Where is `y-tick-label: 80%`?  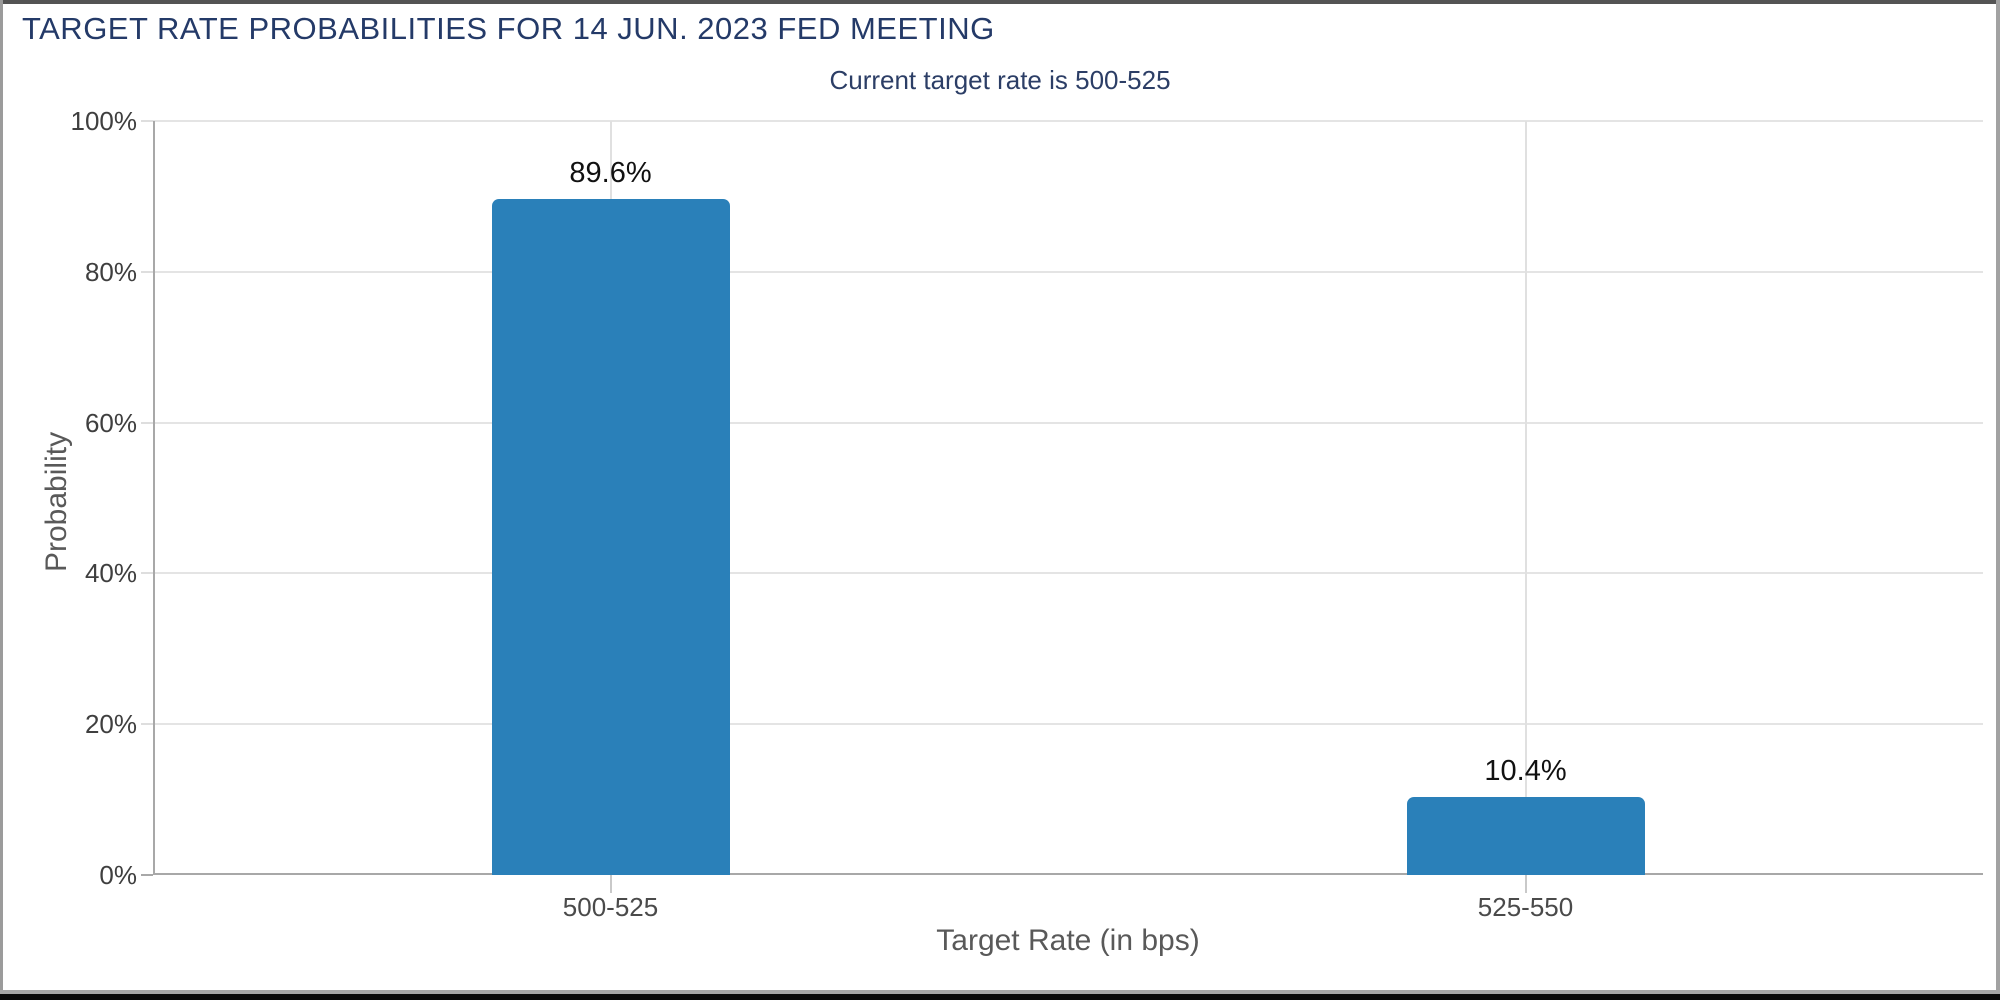
y-tick-label: 80% is located at coordinates (110, 271).